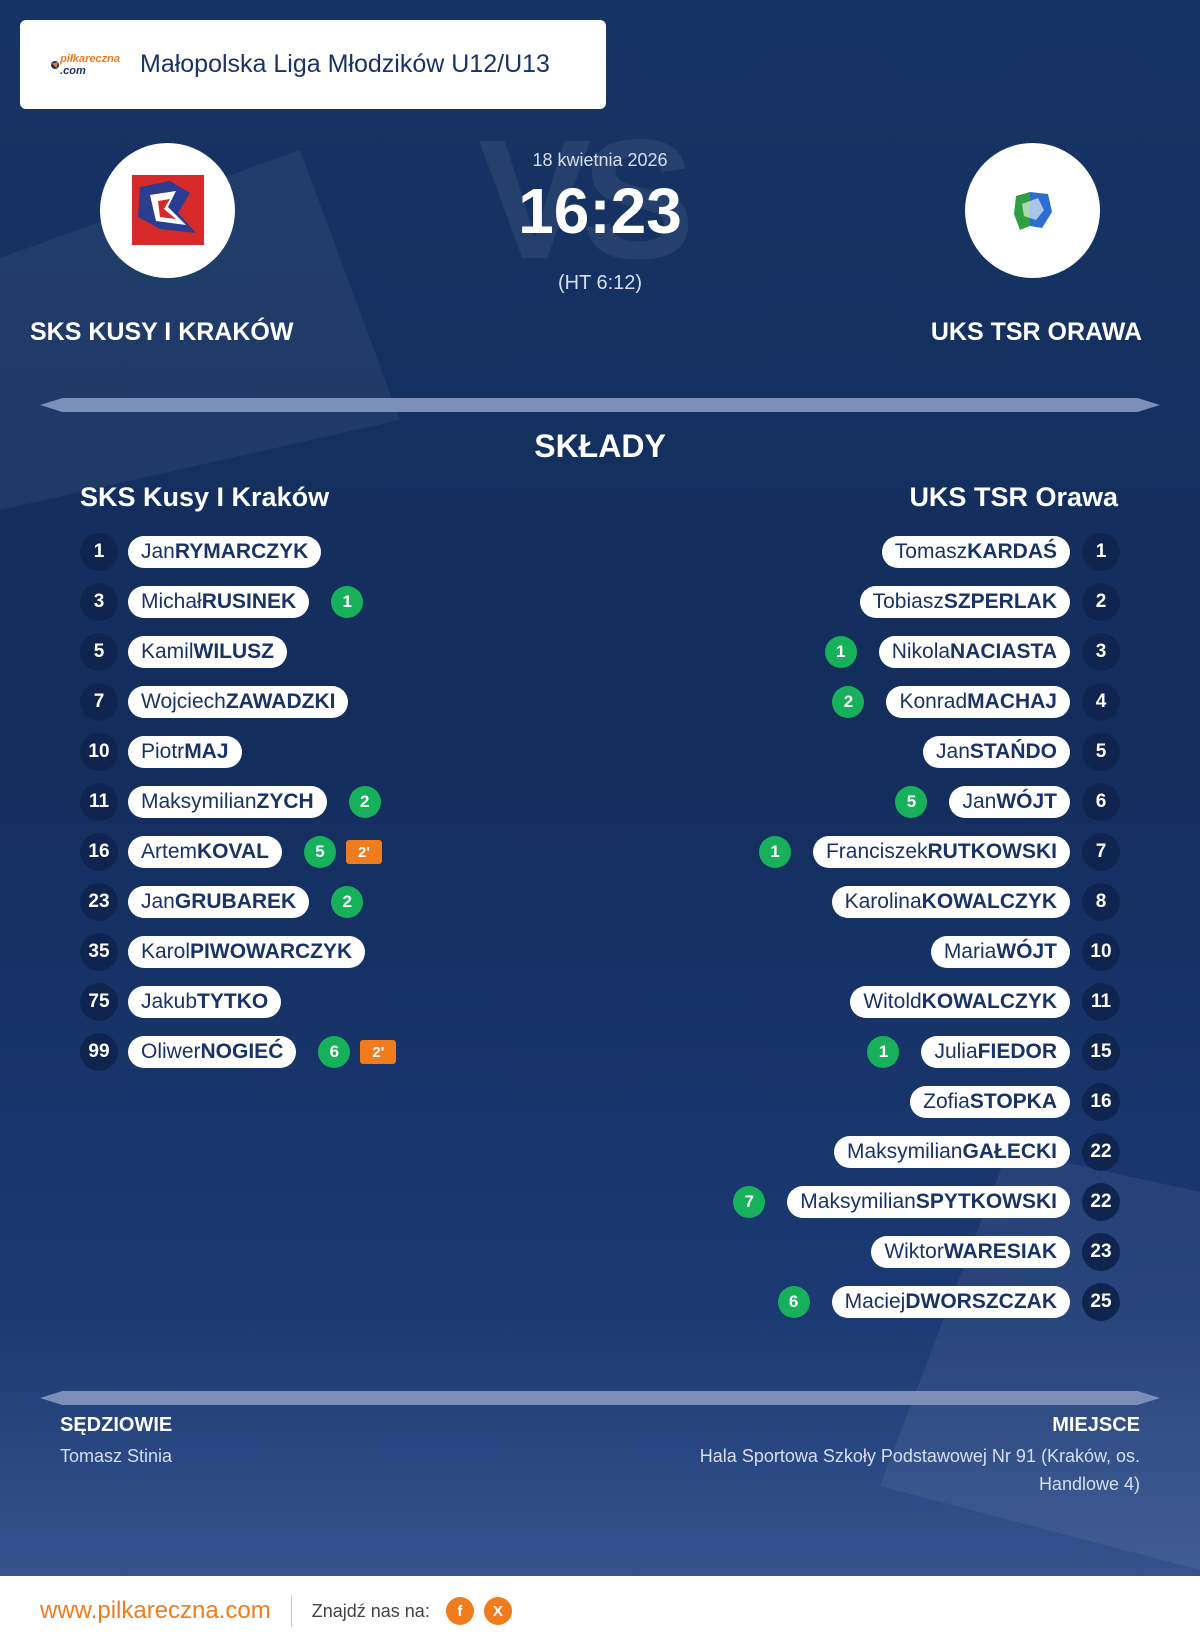  What do you see at coordinates (992, 851) in the screenshot?
I see `player-last-name: RUTKOWSKI` at bounding box center [992, 851].